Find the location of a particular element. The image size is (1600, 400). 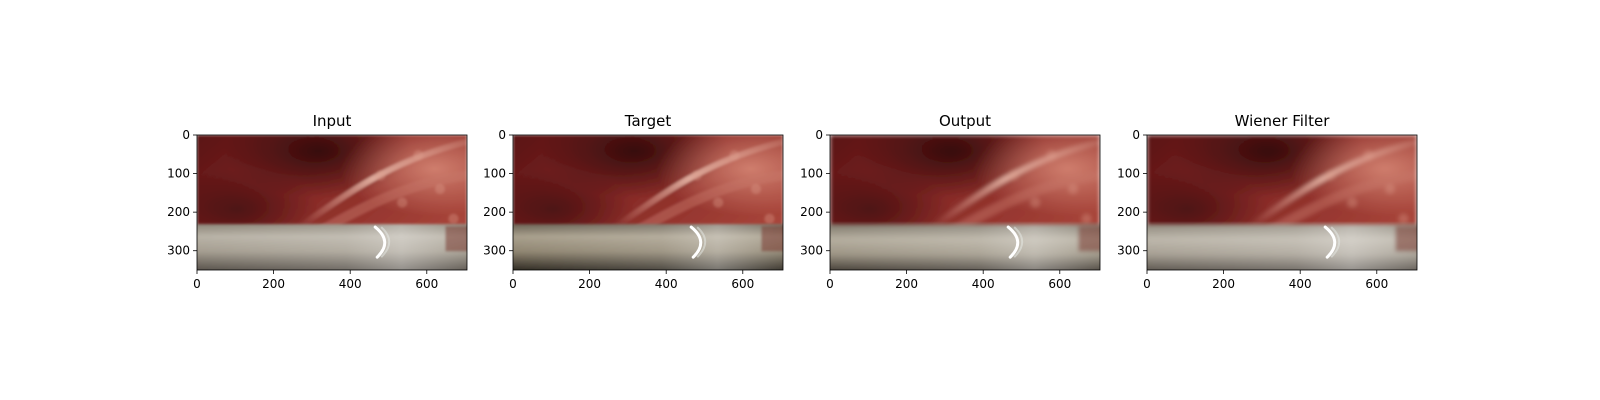

panel-title: Input is located at coordinates (332, 121).